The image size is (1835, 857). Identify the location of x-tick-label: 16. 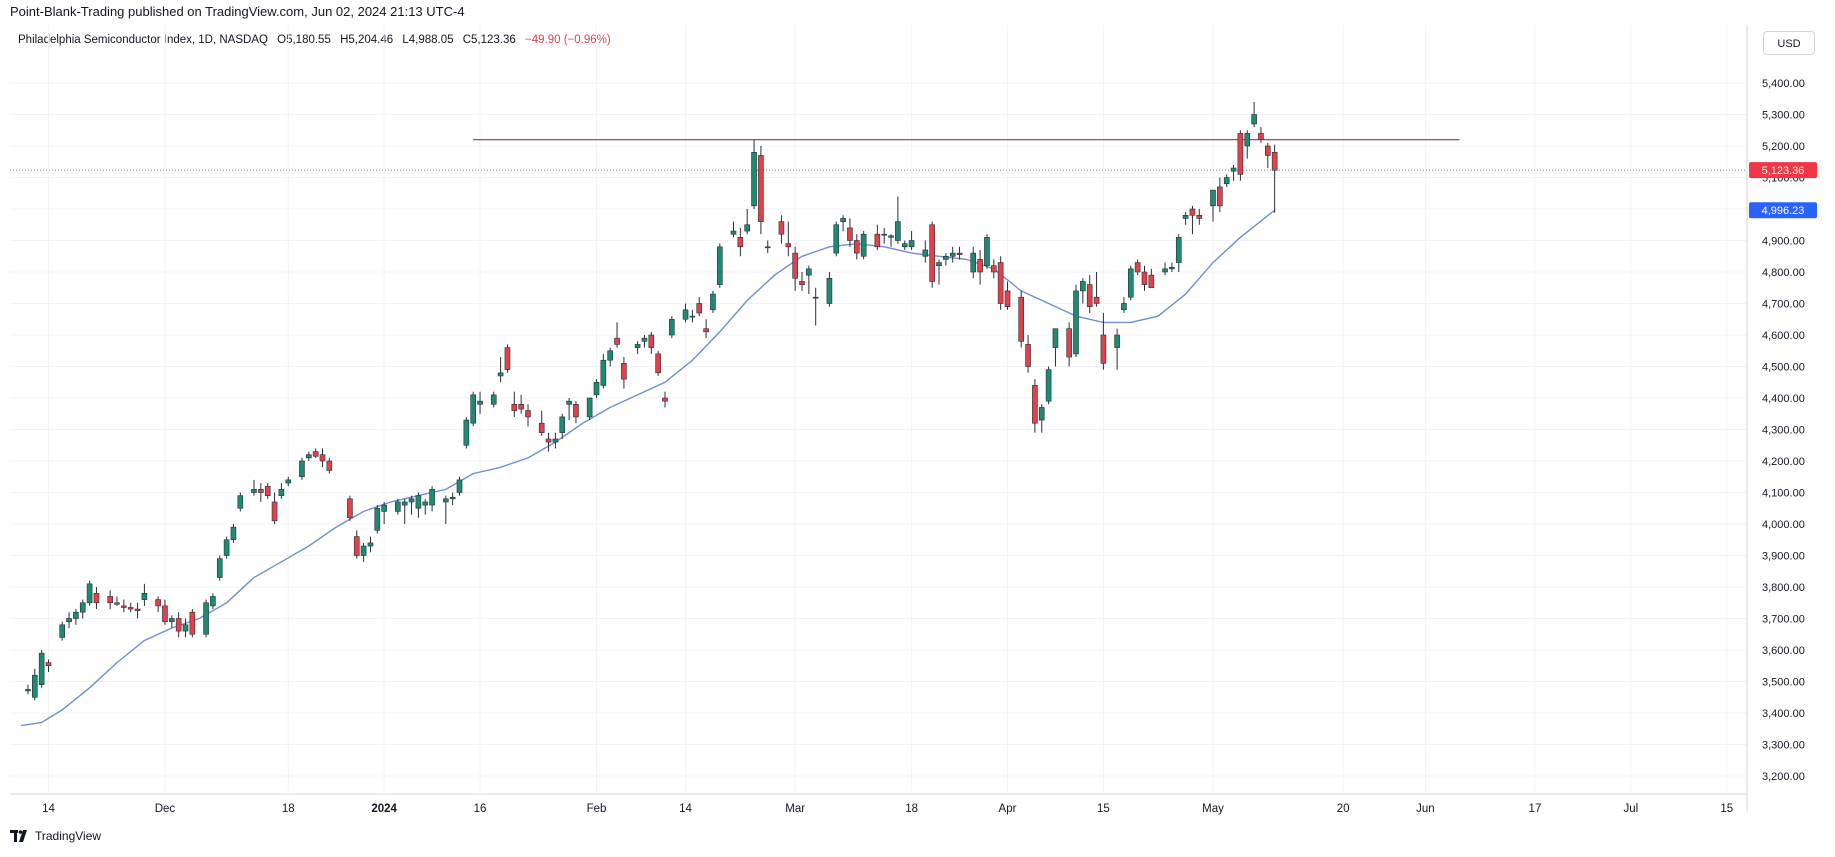
(480, 809).